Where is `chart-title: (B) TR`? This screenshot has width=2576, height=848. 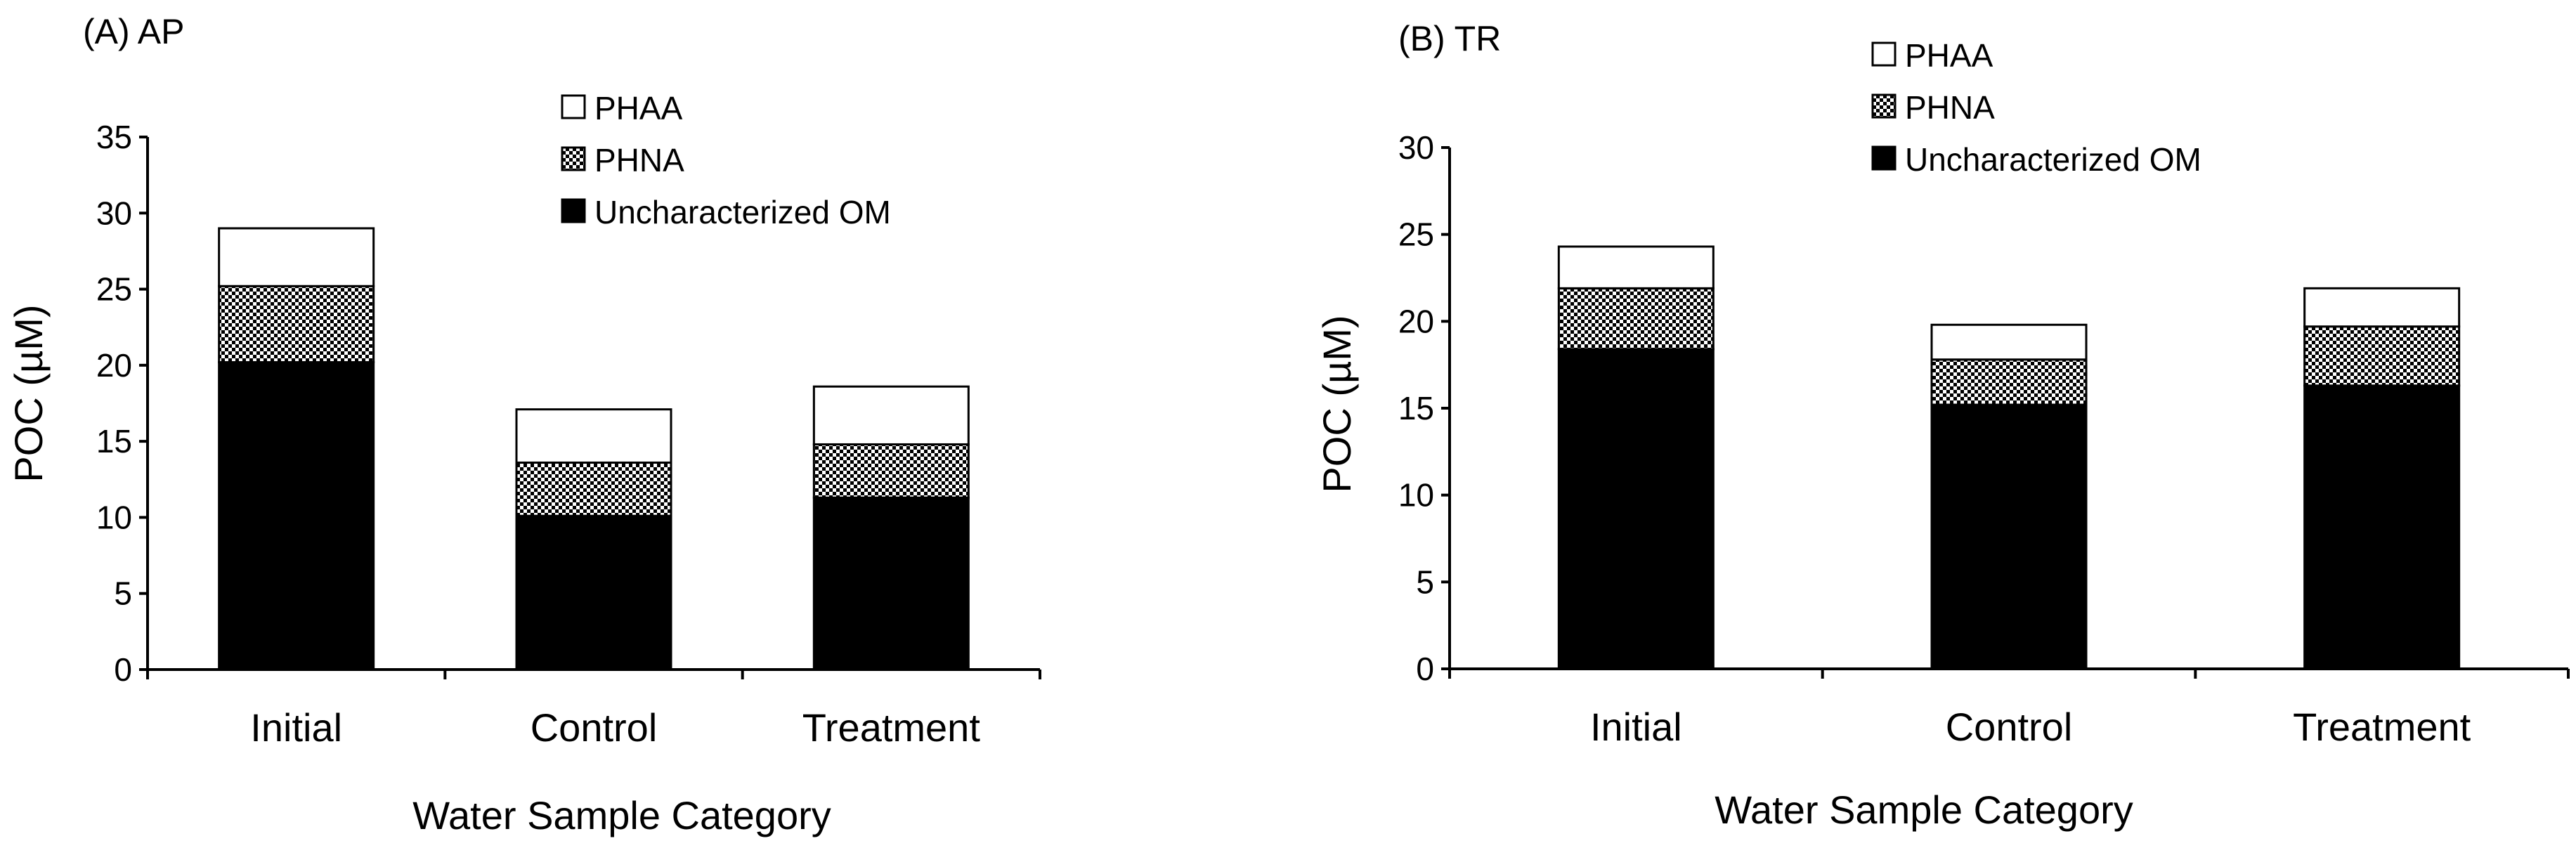
chart-title: (B) TR is located at coordinates (1449, 38).